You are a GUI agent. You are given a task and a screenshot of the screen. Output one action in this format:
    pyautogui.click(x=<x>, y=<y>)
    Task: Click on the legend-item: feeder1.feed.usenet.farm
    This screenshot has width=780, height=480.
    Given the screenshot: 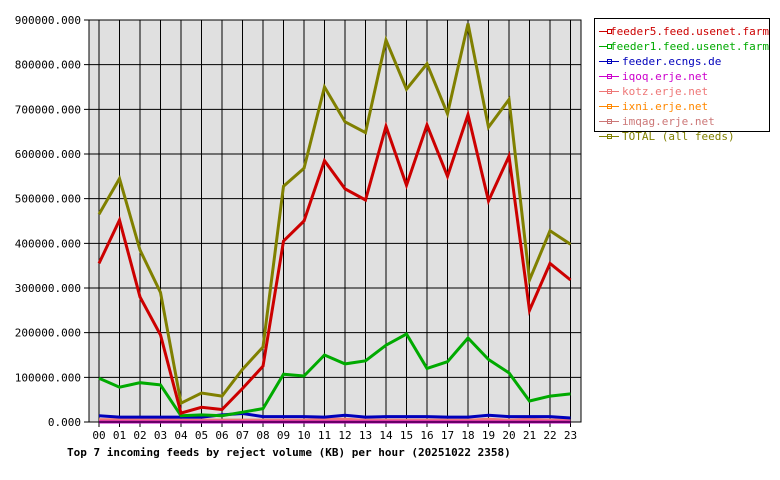 What is the action you would take?
    pyautogui.click(x=682, y=46)
    